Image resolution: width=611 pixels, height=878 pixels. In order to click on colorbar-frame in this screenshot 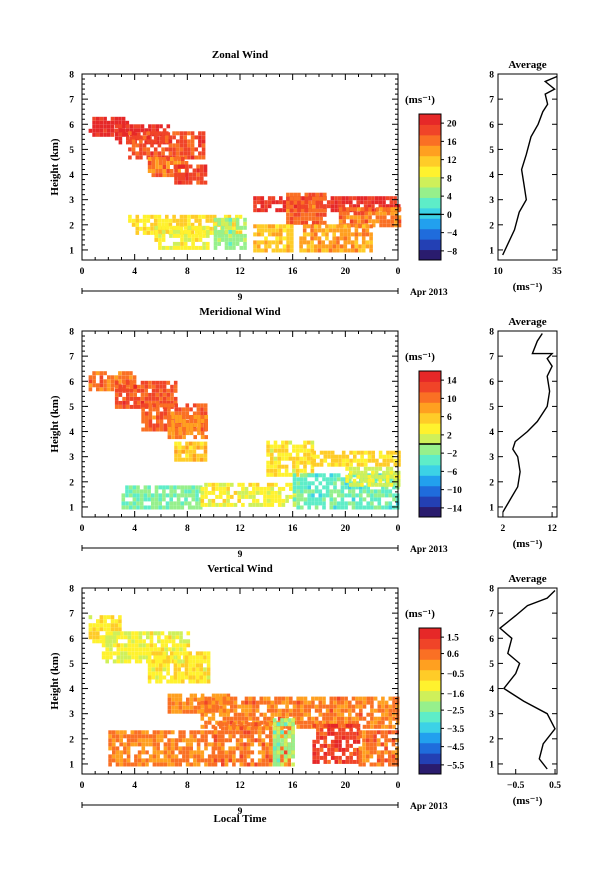, I will do `click(430, 187)`.